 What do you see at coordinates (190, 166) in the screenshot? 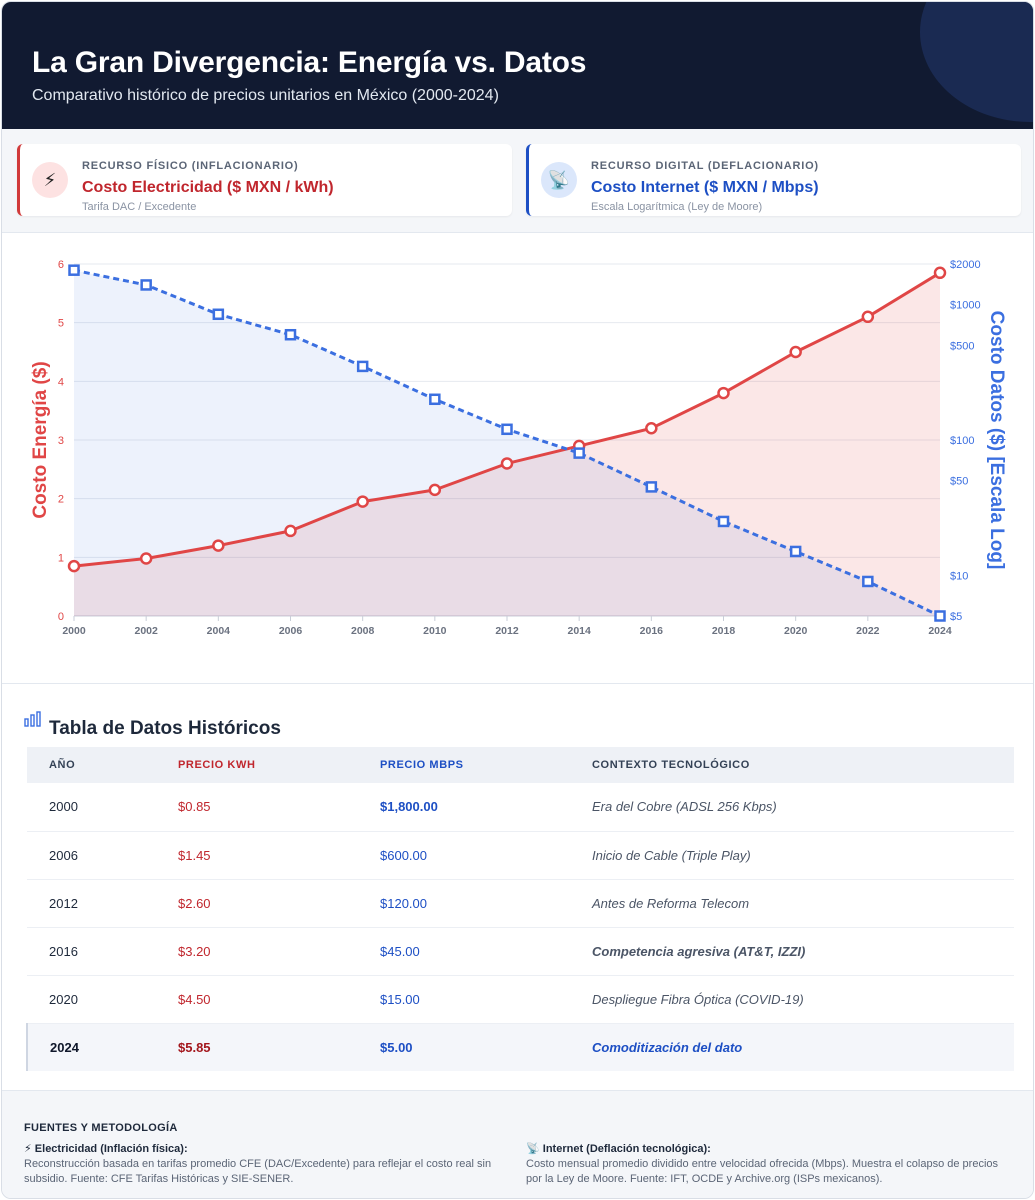
I see `kpi-label: RECURSO FÍSICO (INFLACIONARIO)` at bounding box center [190, 166].